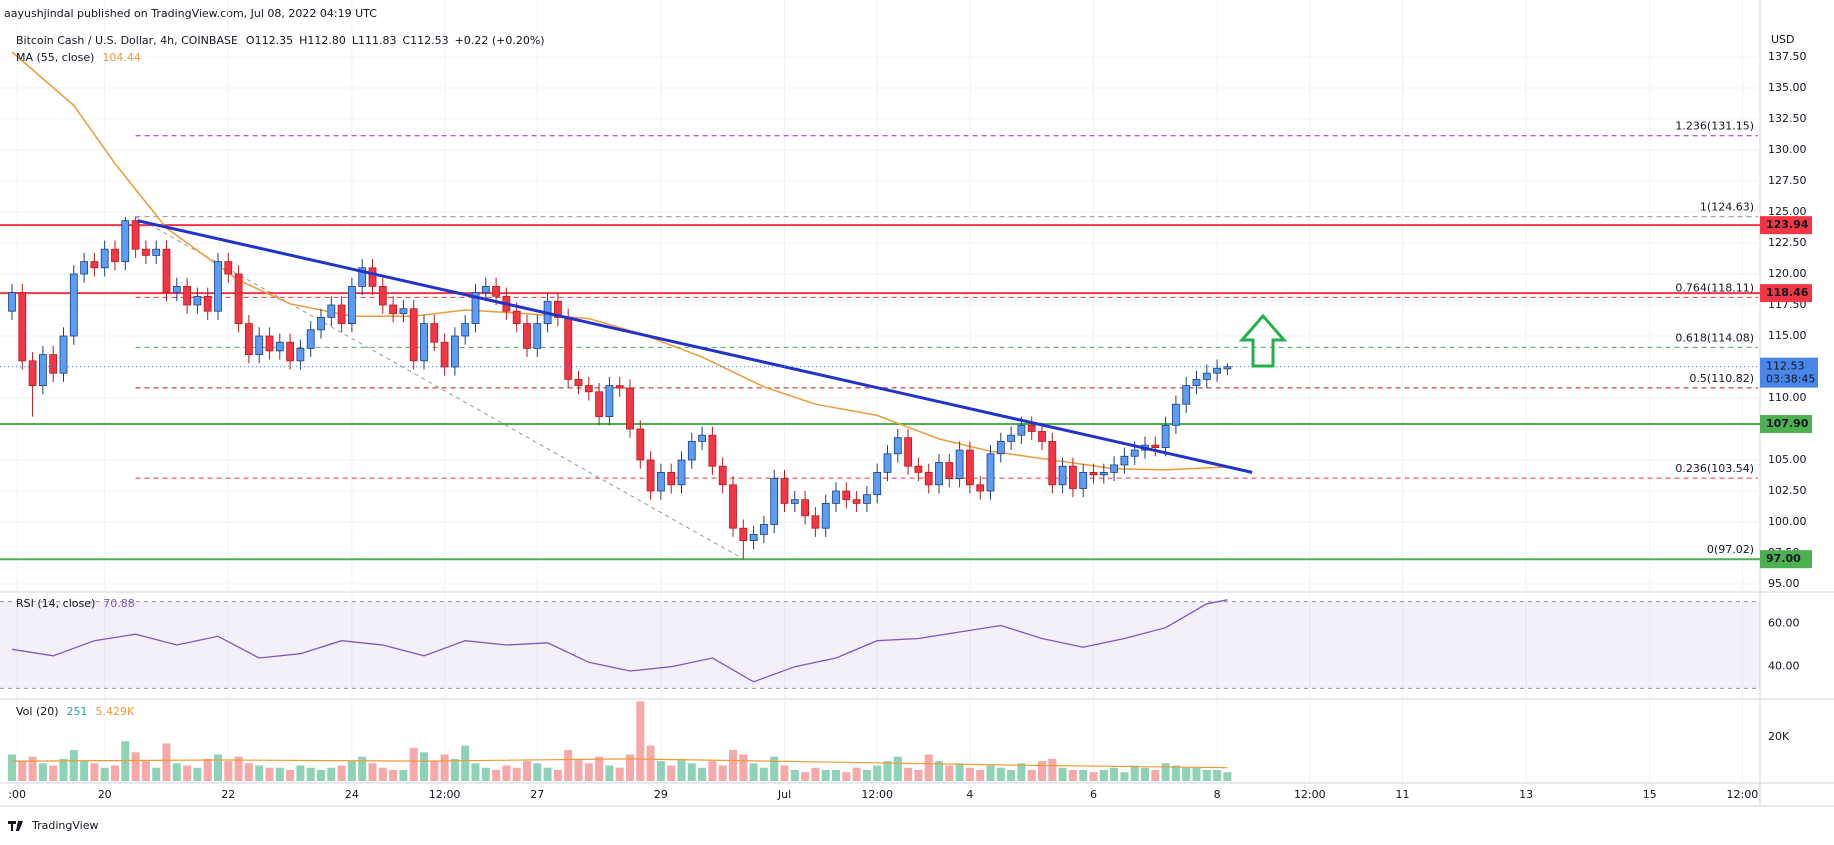 This screenshot has height=845, width=1834. Describe the element at coordinates (1714, 126) in the screenshot. I see `fib-label: 1.236(131.15)` at that location.